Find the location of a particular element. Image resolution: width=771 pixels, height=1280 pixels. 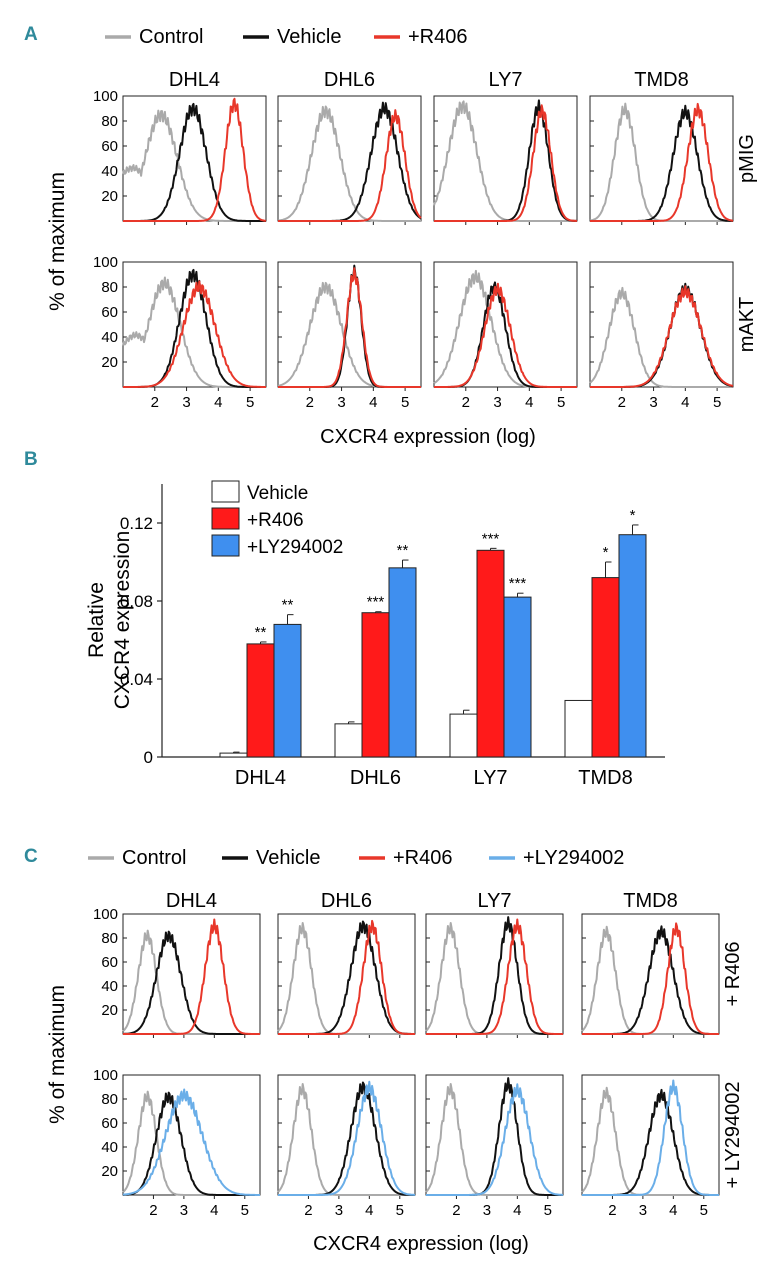

a-y-axis-title: % of maximum is located at coordinates (57, 241).